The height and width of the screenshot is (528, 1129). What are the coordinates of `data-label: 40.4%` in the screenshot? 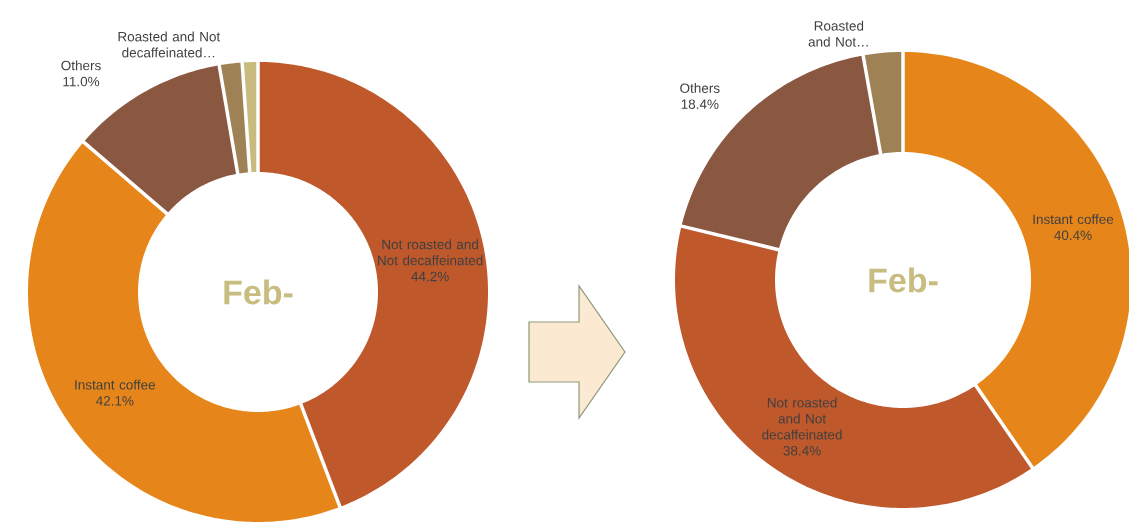 It's located at (1073, 235).